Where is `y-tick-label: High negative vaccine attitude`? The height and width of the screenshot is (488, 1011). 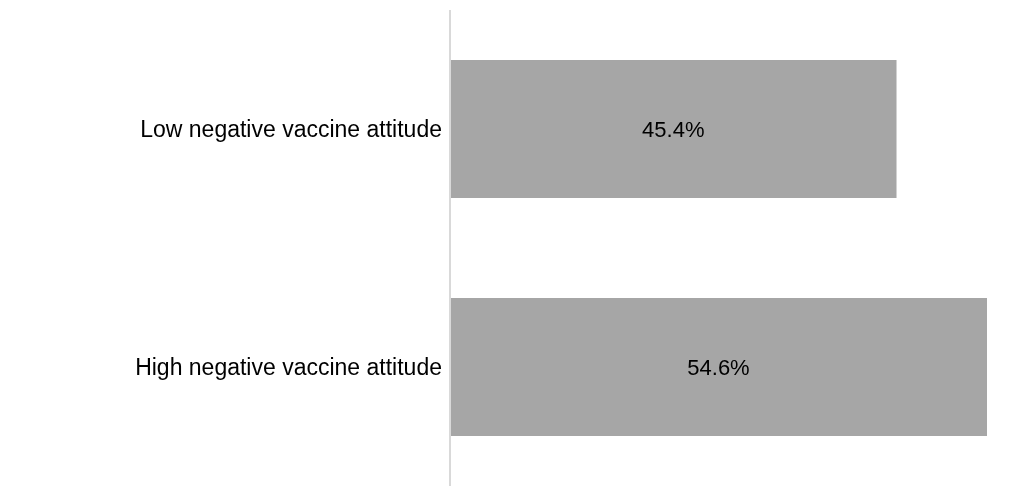 y-tick-label: High negative vaccine attitude is located at coordinates (288, 367).